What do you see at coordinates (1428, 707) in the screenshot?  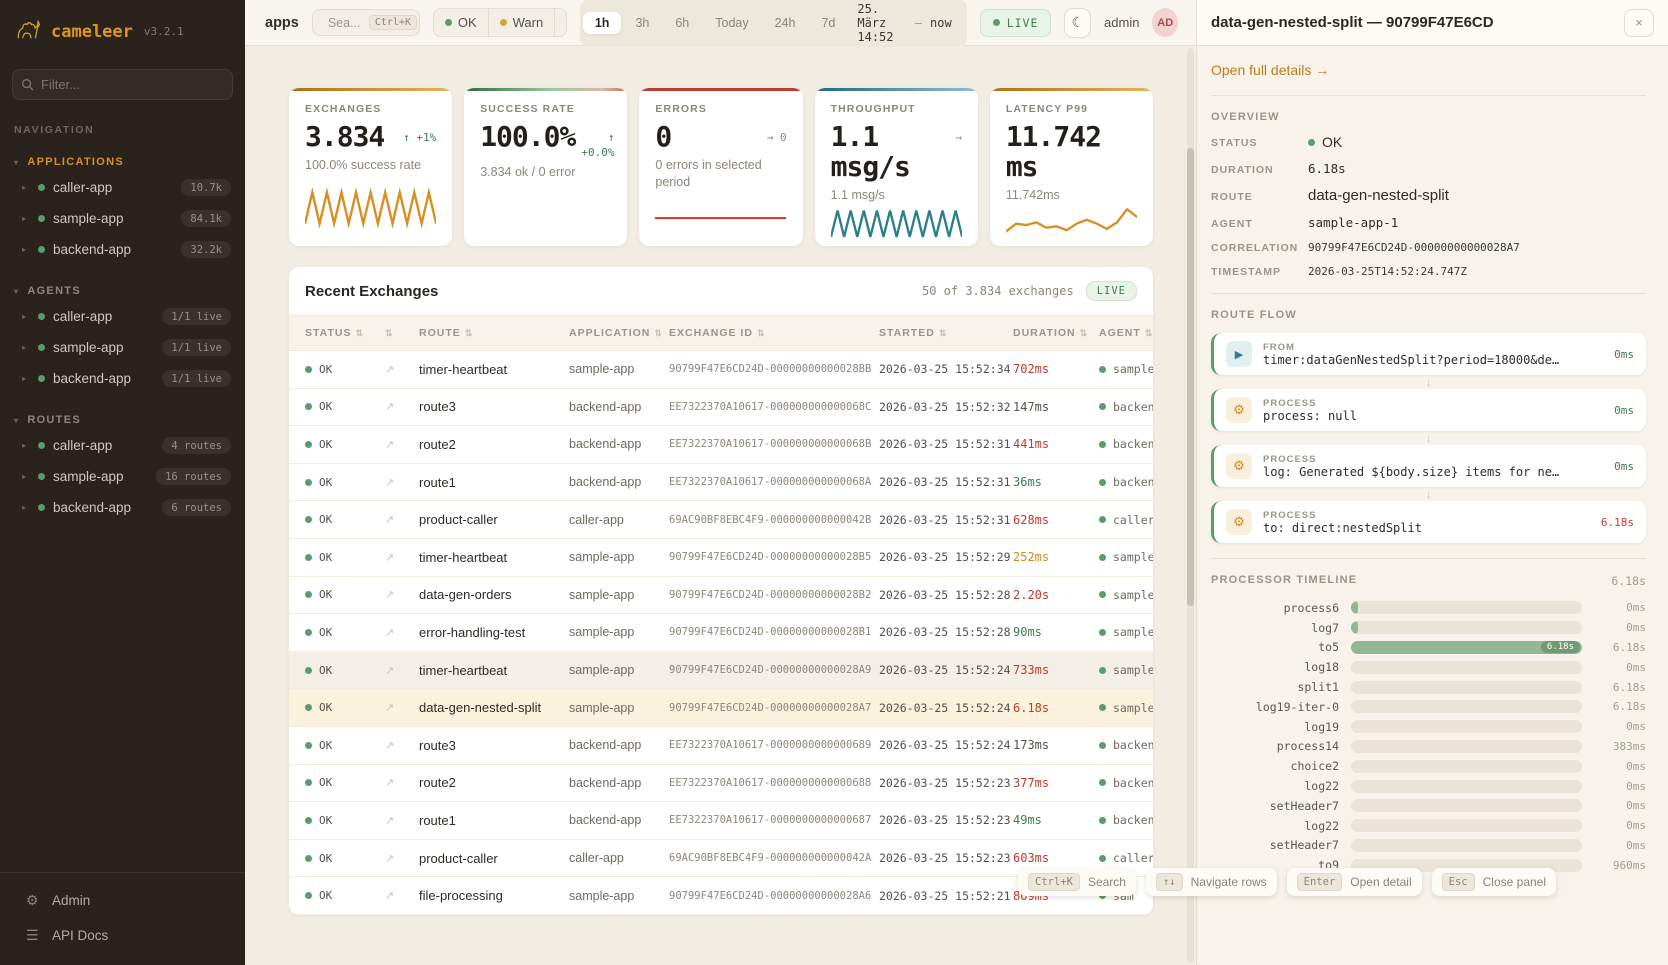 I see `timeline-row: log19-iter-0 6.18s` at bounding box center [1428, 707].